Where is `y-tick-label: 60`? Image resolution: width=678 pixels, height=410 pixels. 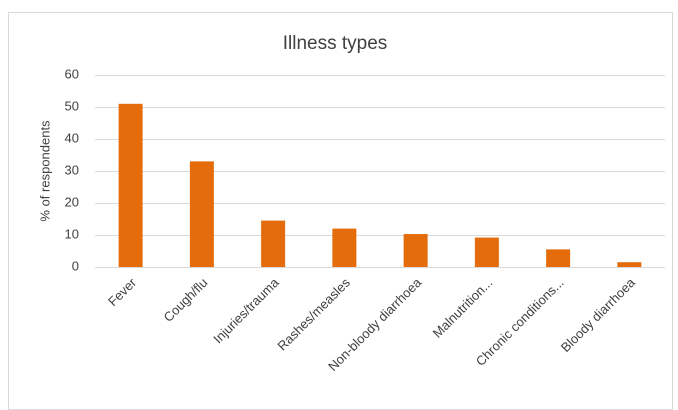
y-tick-label: 60 is located at coordinates (72, 73).